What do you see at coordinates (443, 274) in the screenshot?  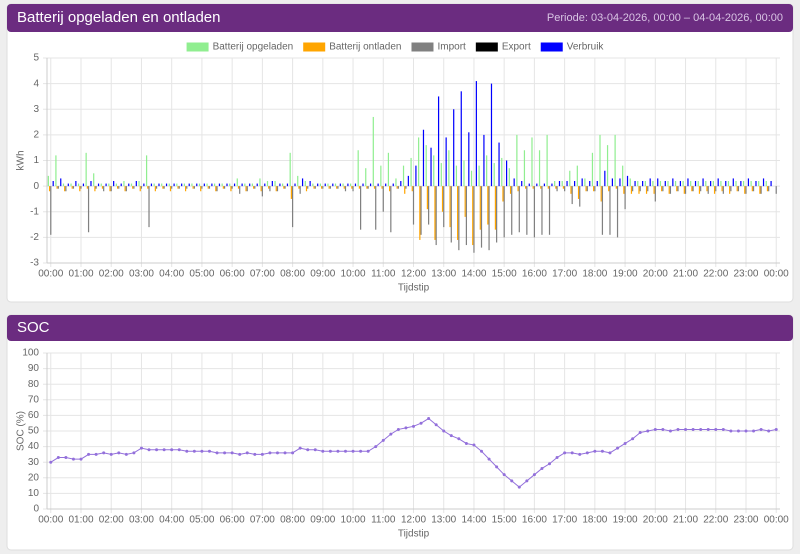 I see `x-tick-label: 13:00` at bounding box center [443, 274].